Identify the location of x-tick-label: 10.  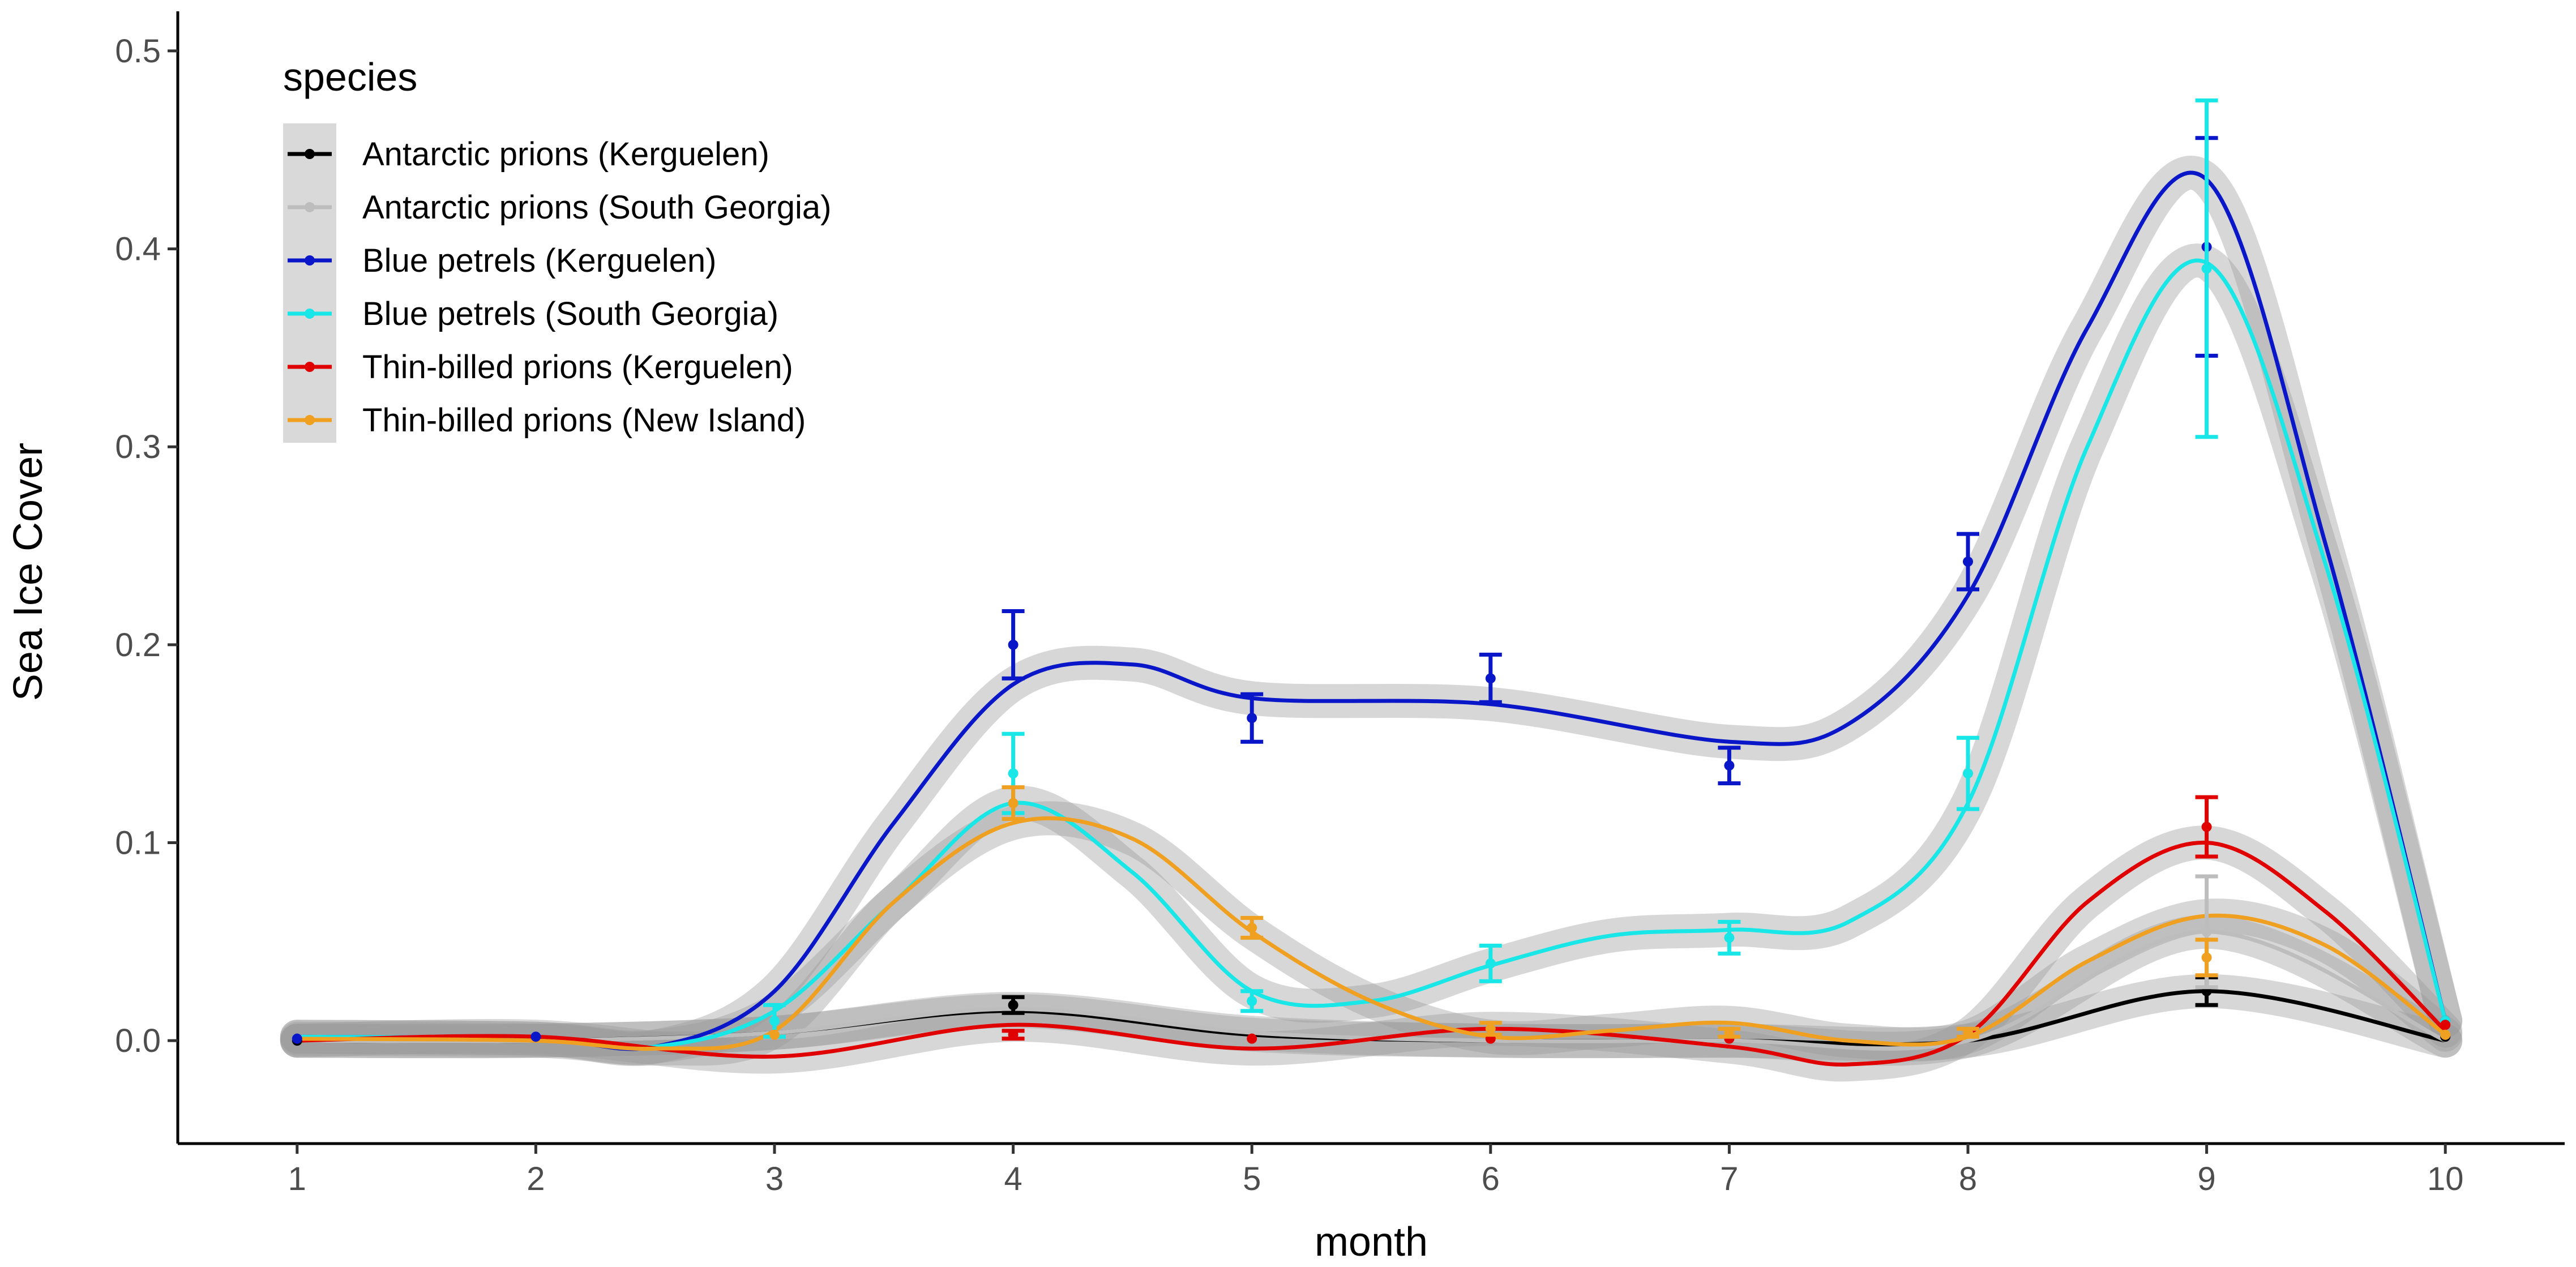
(2445, 1179).